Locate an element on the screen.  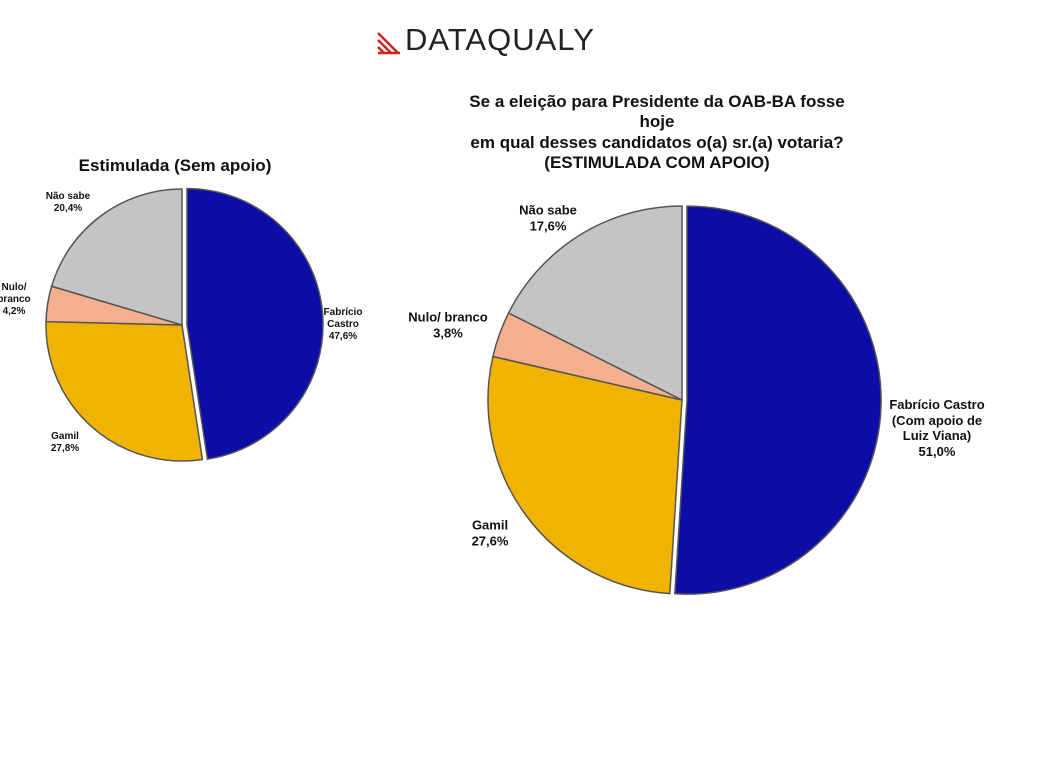
category-label: Fabrício Castro is located at coordinates (343, 318).